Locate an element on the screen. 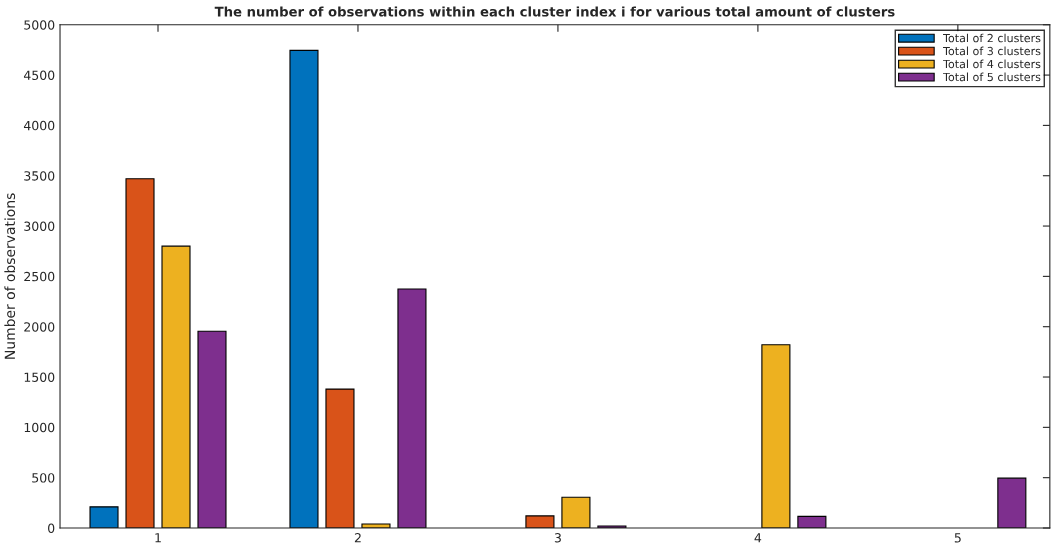 This screenshot has height=550, width=1053. x-tick-label: 3 is located at coordinates (557, 538).